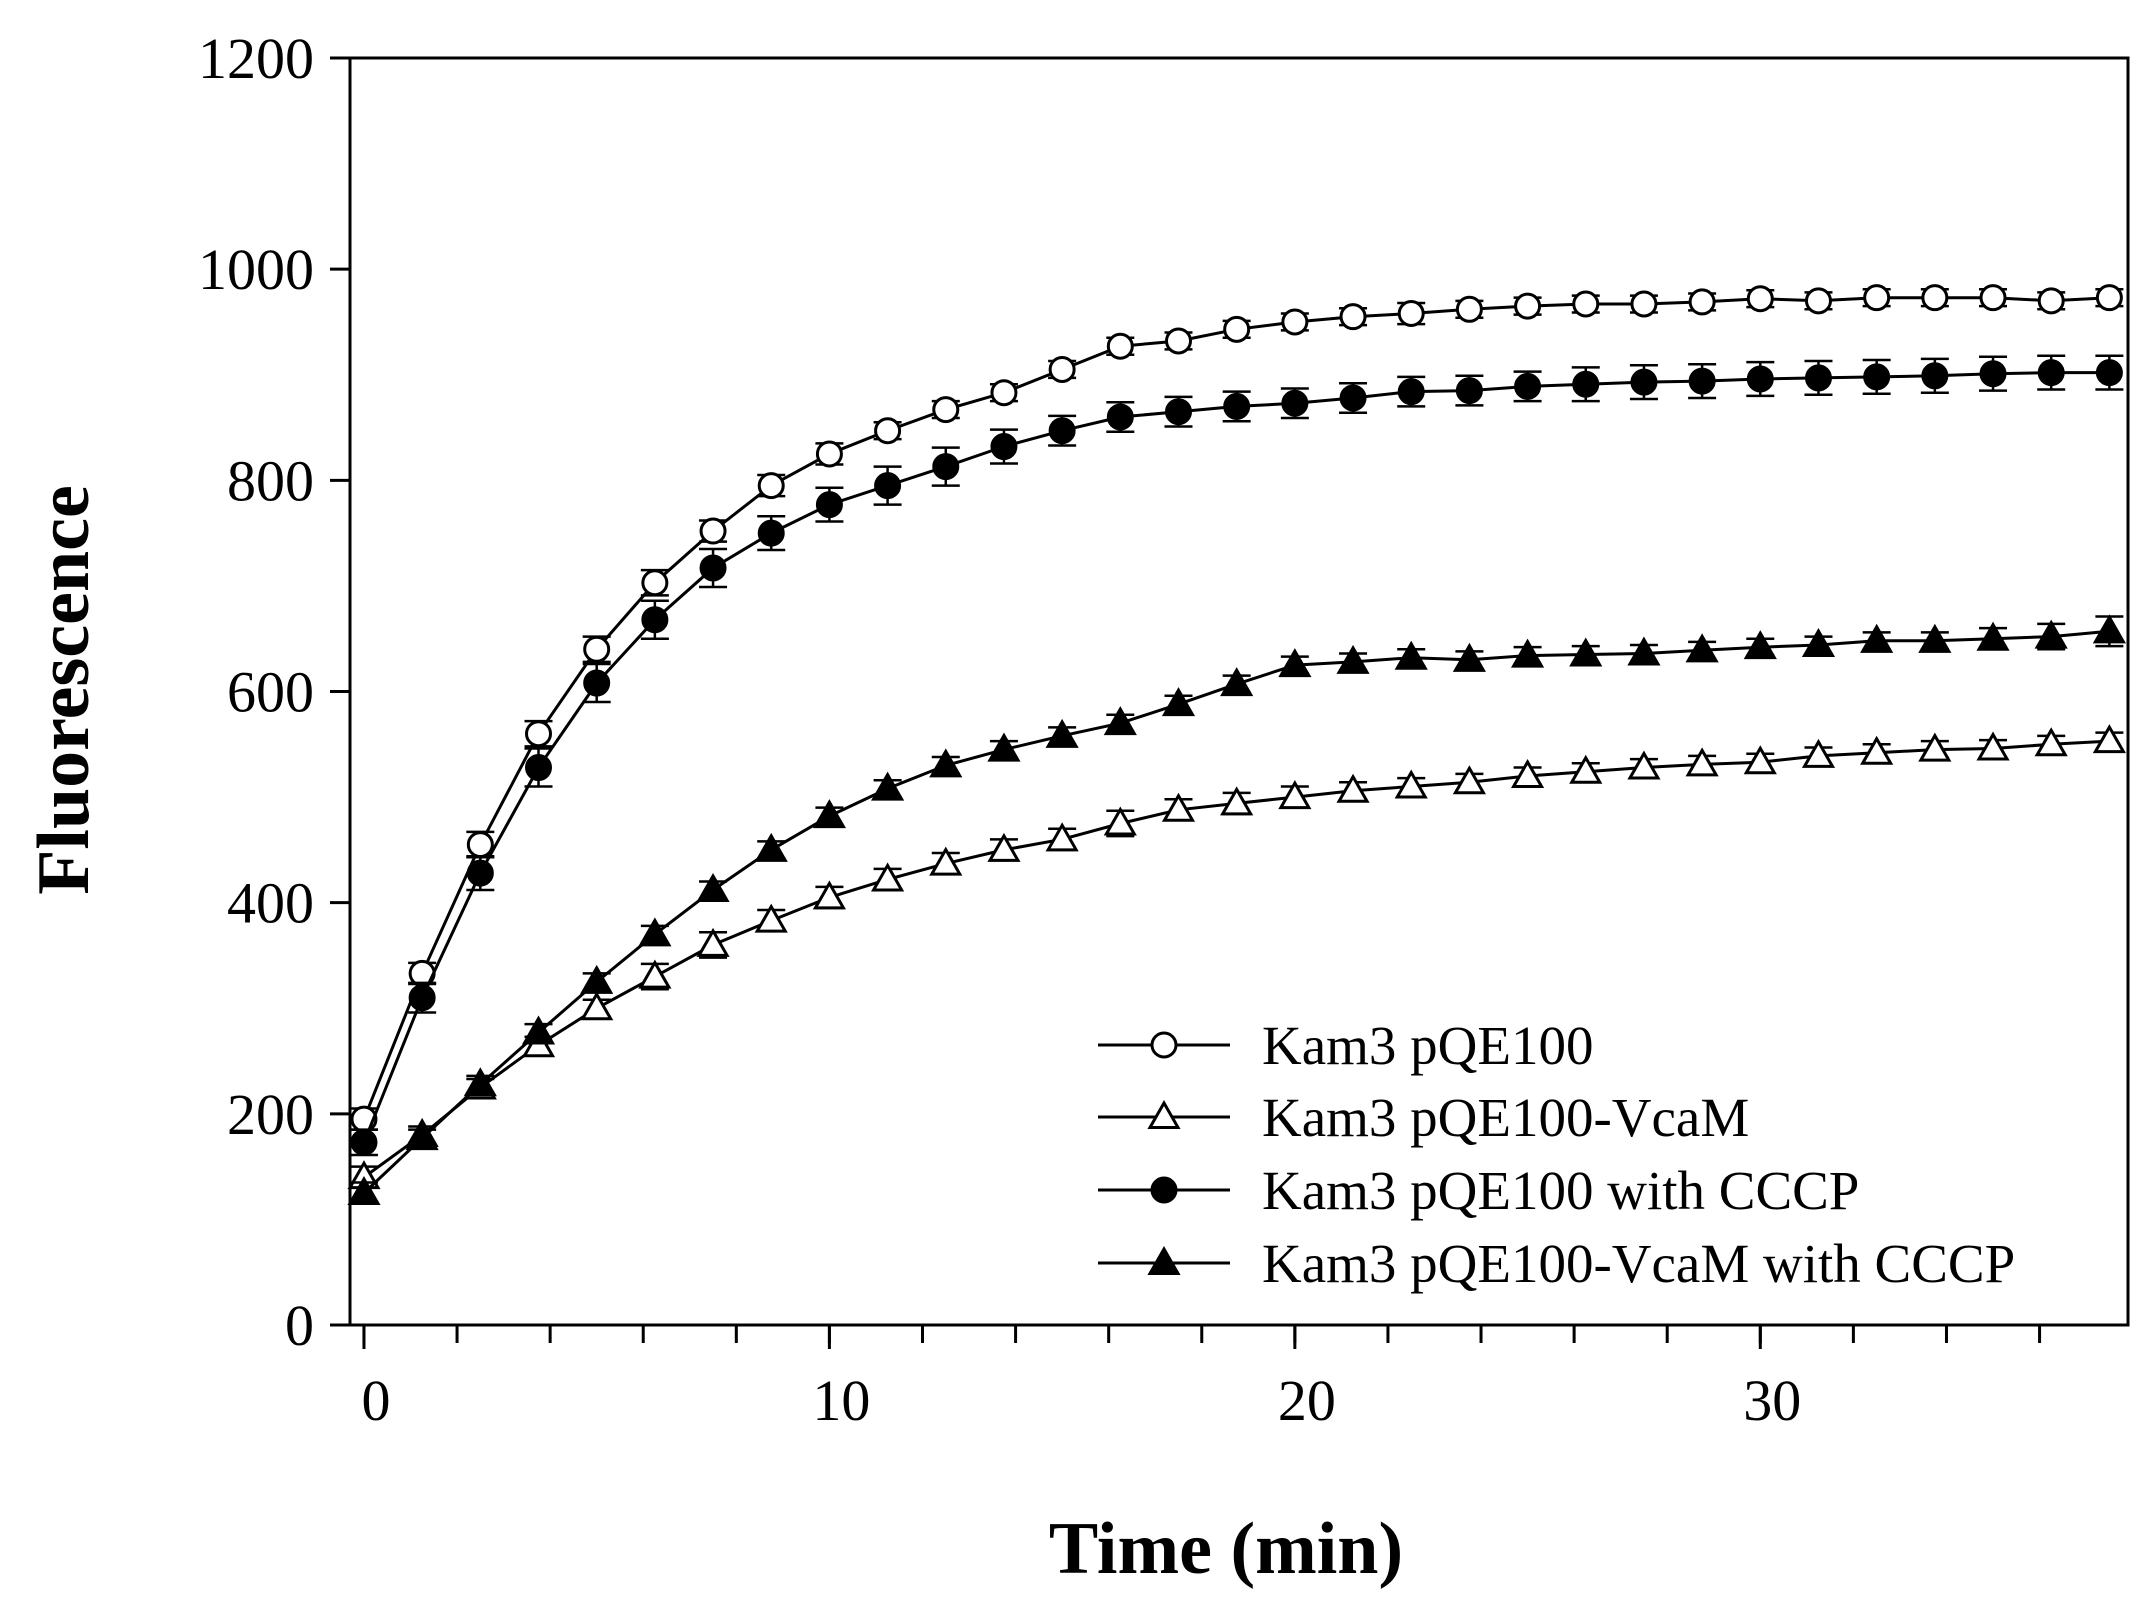 This screenshot has width=2155, height=1604. What do you see at coordinates (256, 58) in the screenshot?
I see `y-tick-label: 1200` at bounding box center [256, 58].